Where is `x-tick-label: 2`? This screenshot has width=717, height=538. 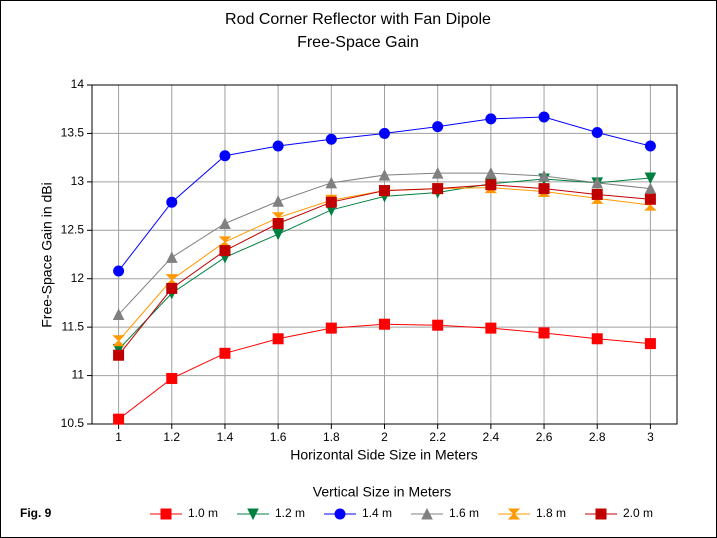 x-tick-label: 2 is located at coordinates (384, 437).